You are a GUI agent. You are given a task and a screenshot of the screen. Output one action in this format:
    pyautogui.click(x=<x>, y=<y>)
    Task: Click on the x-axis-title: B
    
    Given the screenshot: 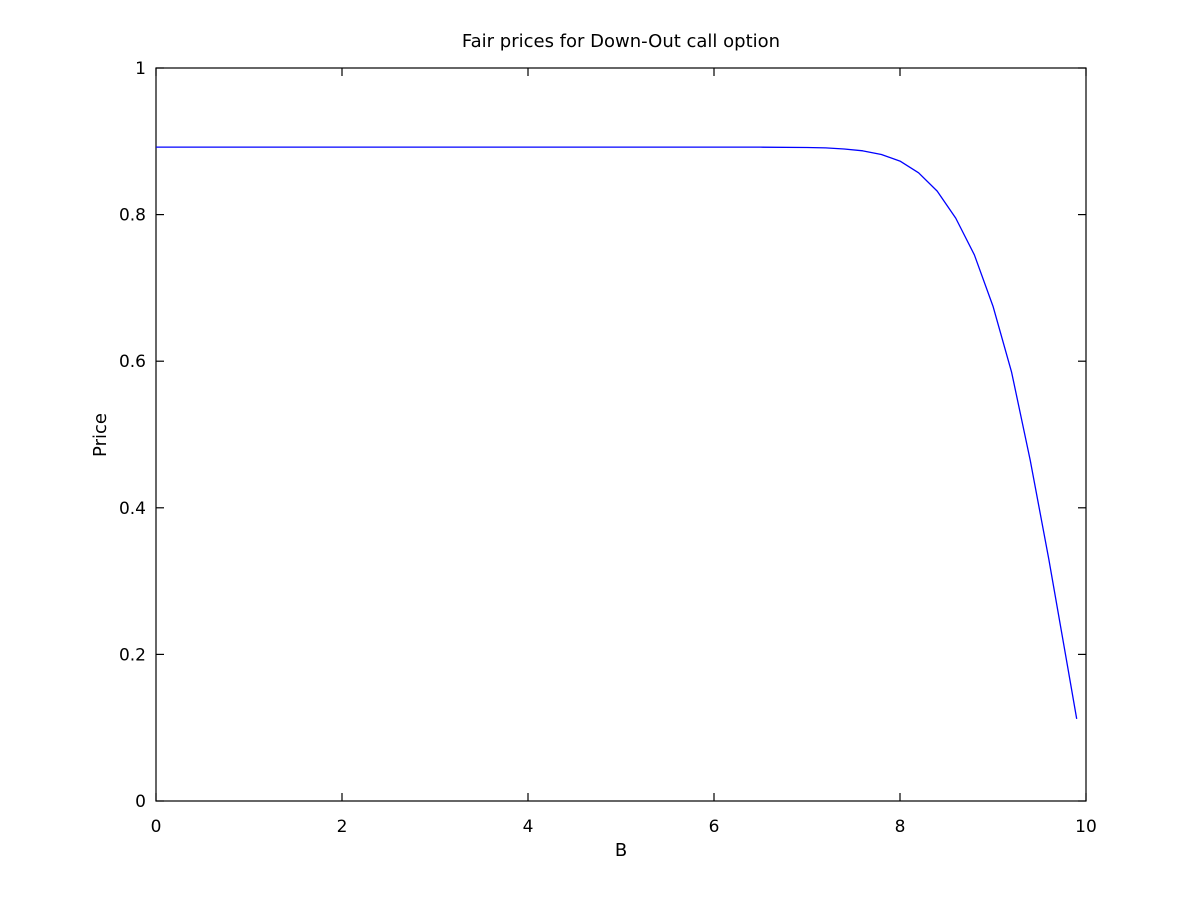 What is the action you would take?
    pyautogui.click(x=621, y=850)
    